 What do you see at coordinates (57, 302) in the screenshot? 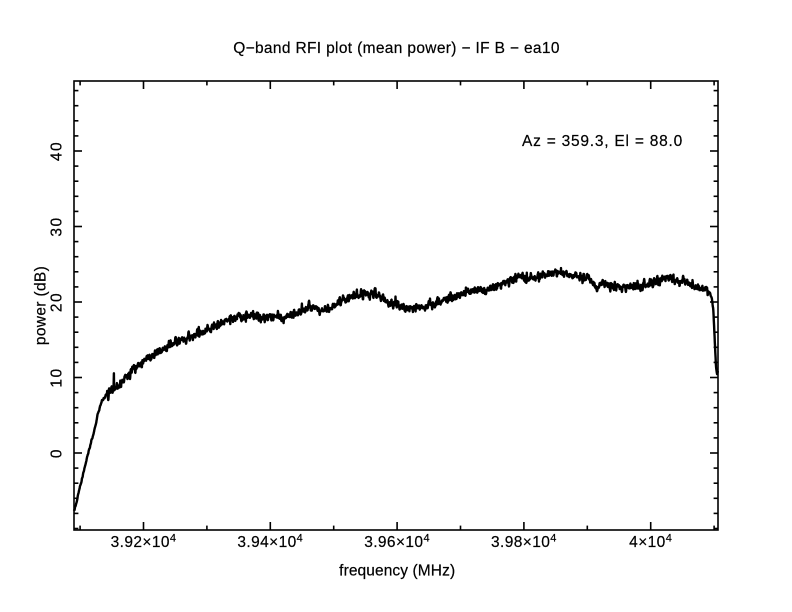
I see `svg-text: 20` at bounding box center [57, 302].